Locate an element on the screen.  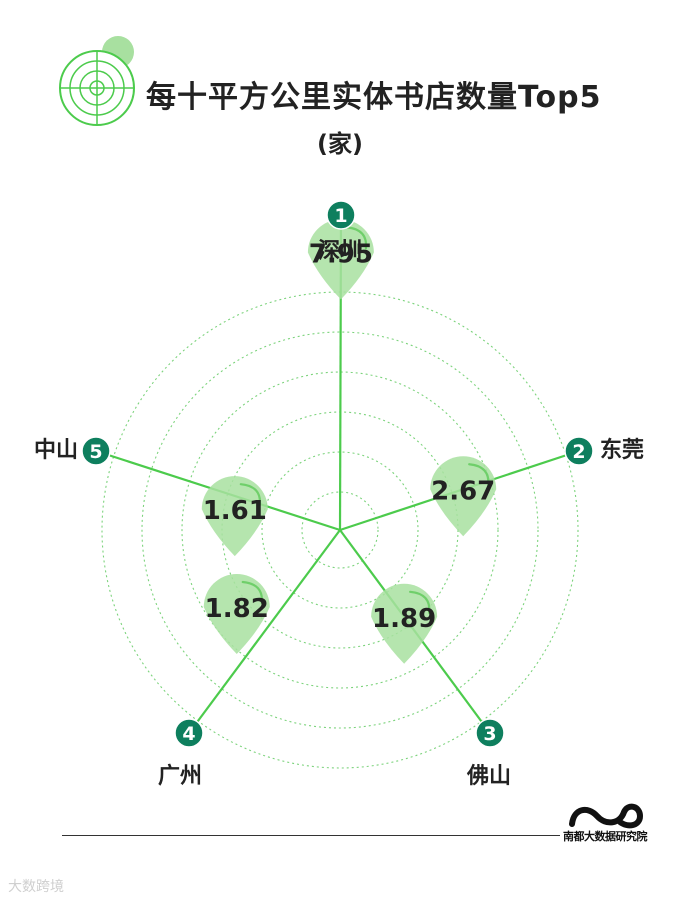
city-label-shenzhen: 深圳 is located at coordinates (340, 251).